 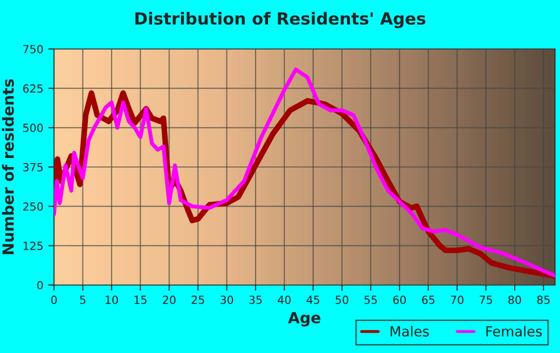 What do you see at coordinates (40, 285) in the screenshot?
I see `y-tick-label: 0` at bounding box center [40, 285].